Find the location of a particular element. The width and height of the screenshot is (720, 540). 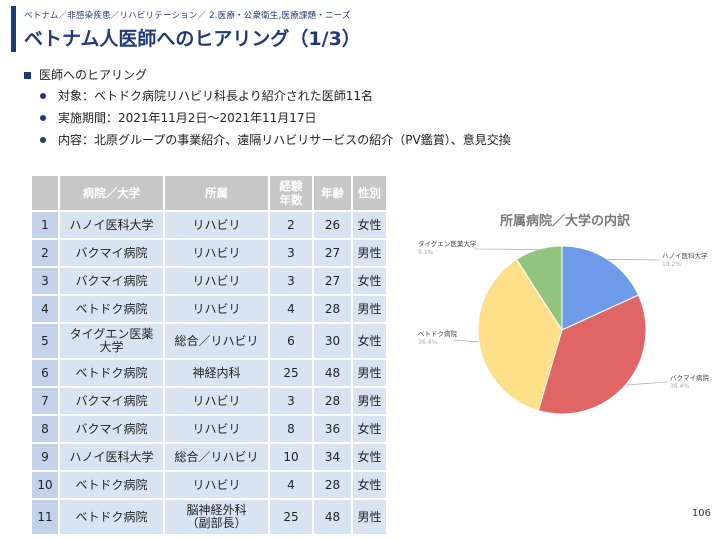

table-row: 2 バクマイ病院 リハビリ 3 27 男性 is located at coordinates (209, 253).